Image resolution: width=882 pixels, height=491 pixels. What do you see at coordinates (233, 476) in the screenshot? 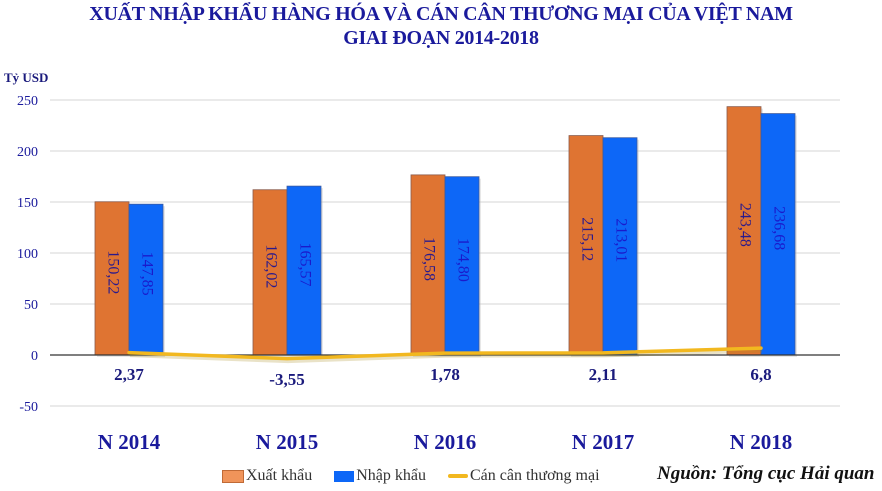
I see `legend-swatch-export-icon` at bounding box center [233, 476].